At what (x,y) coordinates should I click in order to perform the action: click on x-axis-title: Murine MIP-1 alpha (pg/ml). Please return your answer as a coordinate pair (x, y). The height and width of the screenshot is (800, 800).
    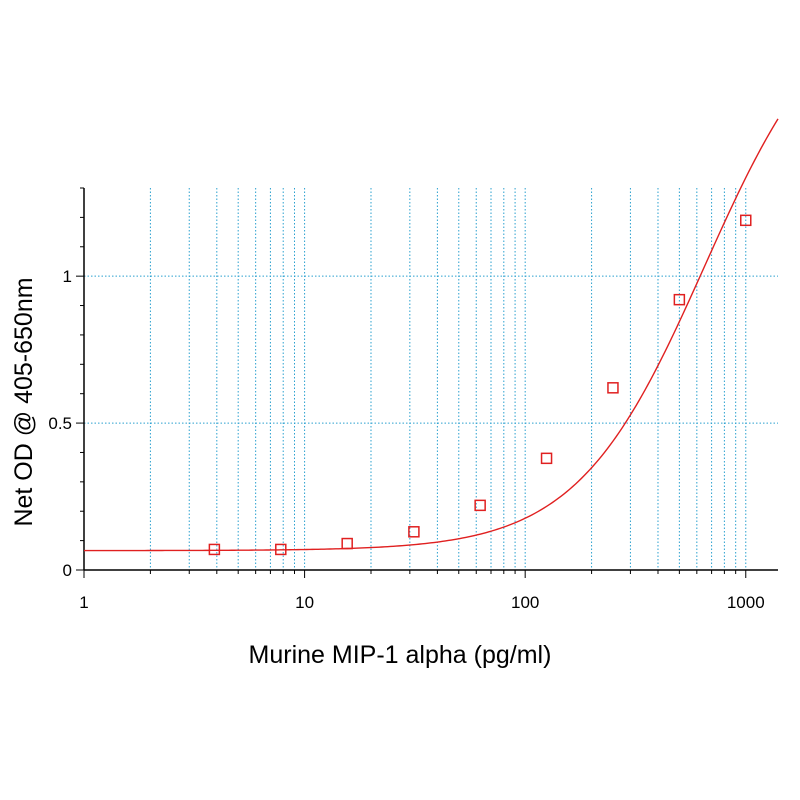
    Looking at the image, I should click on (400, 655).